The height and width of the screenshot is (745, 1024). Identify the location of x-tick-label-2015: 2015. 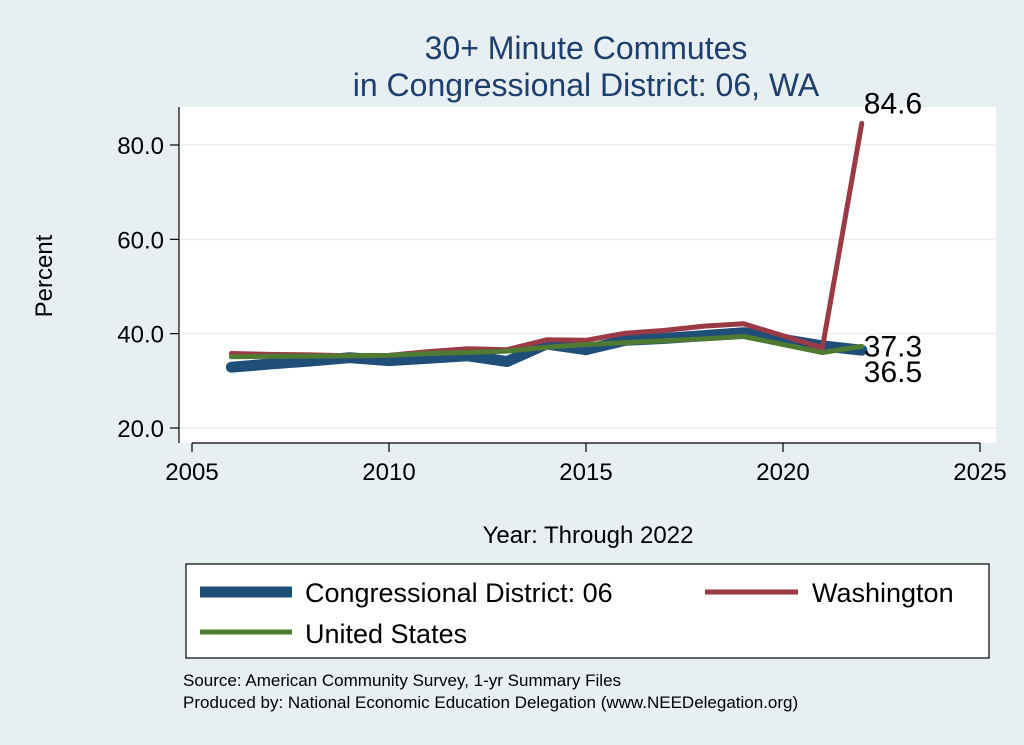
(585, 472).